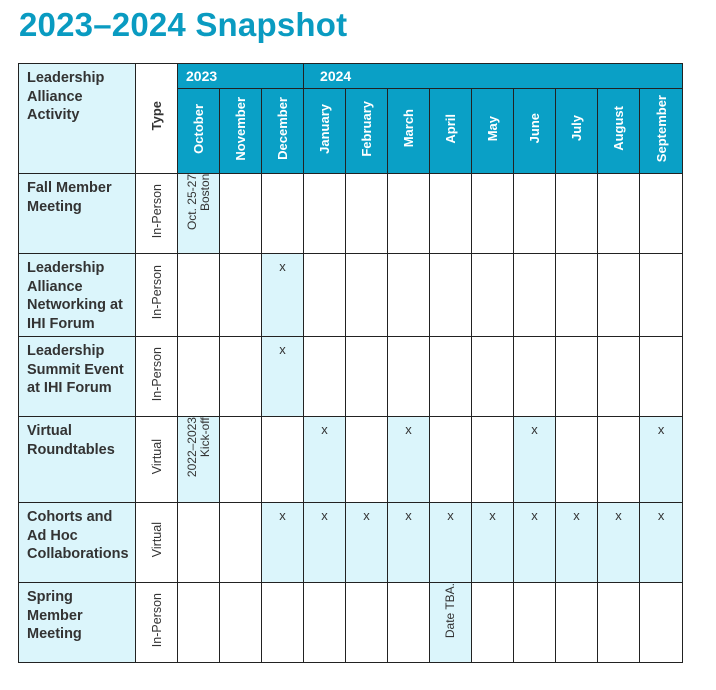 This screenshot has height=690, width=716. Describe the element at coordinates (198, 447) in the screenshot. I see `event-note: 2022–2023 Kick-off` at that location.